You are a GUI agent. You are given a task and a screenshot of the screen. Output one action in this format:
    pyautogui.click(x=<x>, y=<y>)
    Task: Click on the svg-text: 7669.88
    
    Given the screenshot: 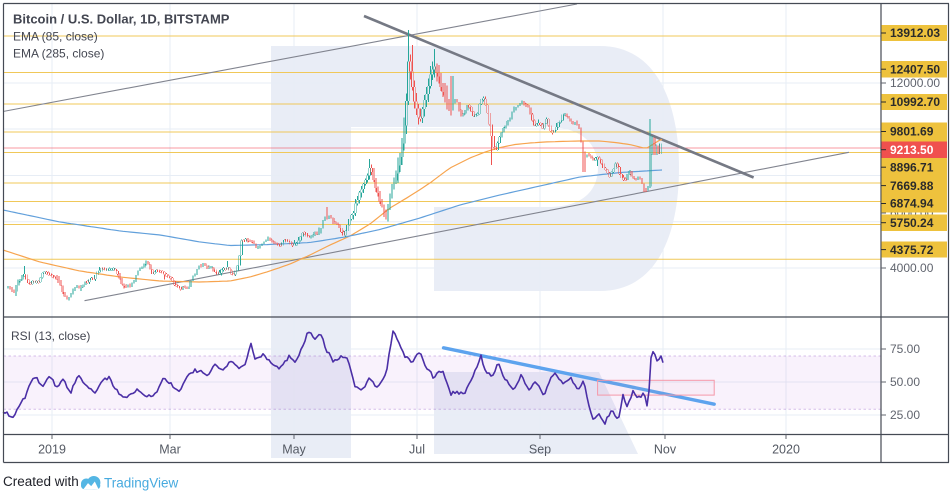 What is the action you would take?
    pyautogui.click(x=912, y=186)
    